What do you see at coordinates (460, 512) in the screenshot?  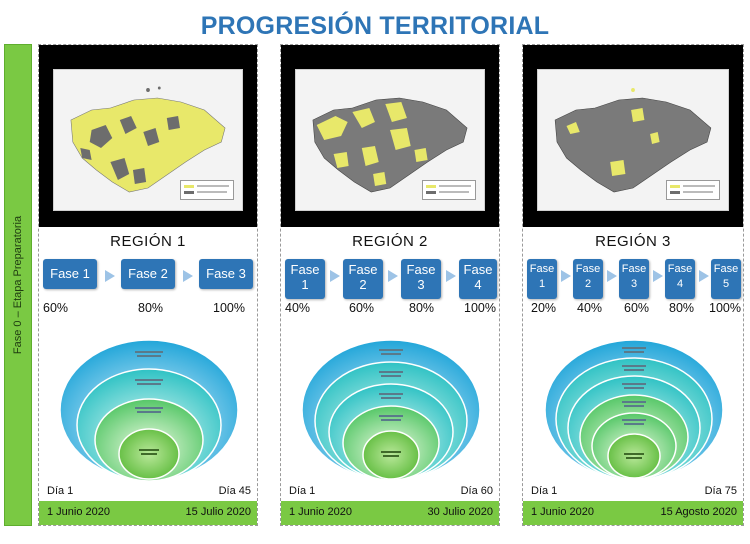 I see `region-2-date-end: 30 Julio 2020` at bounding box center [460, 512].